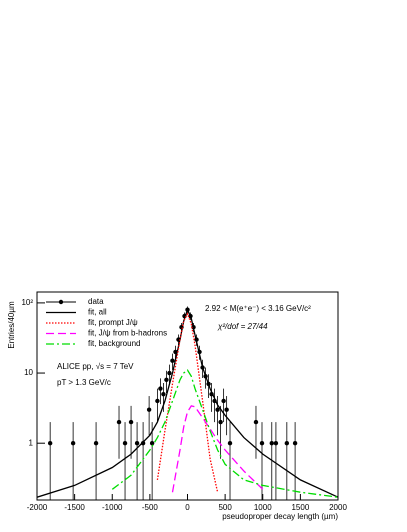  Describe the element at coordinates (74, 507) in the screenshot. I see `x-tick-label: -1500` at that location.